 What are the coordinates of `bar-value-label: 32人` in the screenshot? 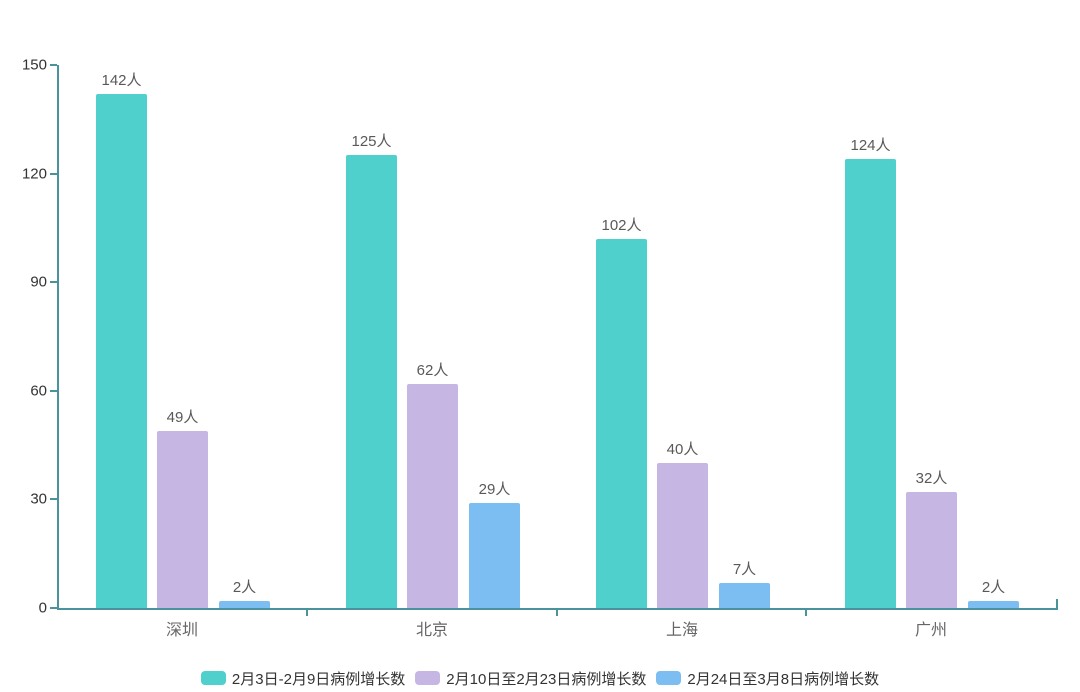 It's located at (931, 478).